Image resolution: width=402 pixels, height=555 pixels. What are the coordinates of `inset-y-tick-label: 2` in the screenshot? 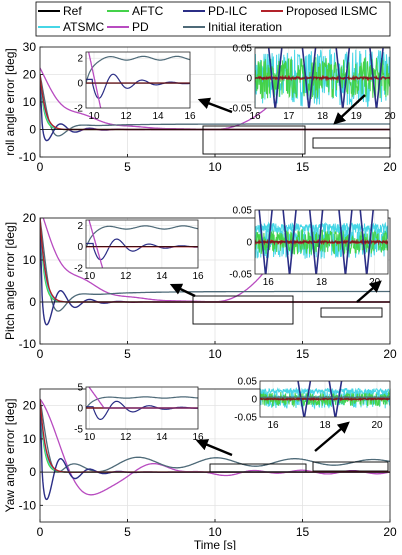 It's located at (80, 226).